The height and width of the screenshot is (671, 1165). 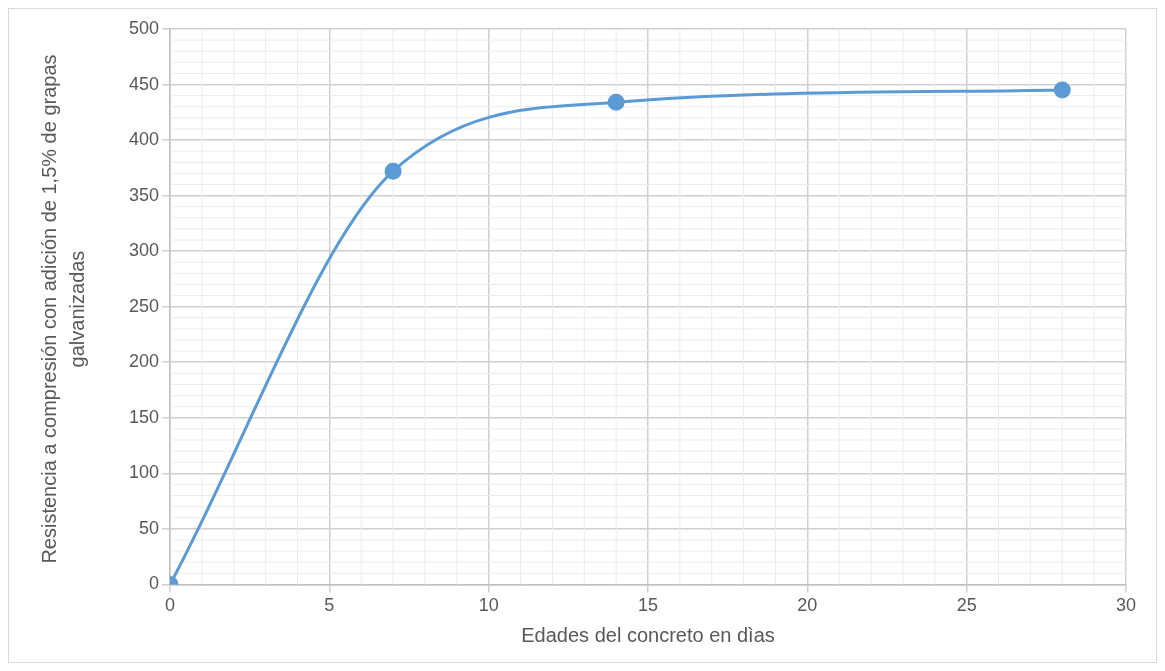 What do you see at coordinates (63, 309) in the screenshot?
I see `y-axis-title: Resistencia a compresión con adición de 1,5% de grapas galvanizadas` at bounding box center [63, 309].